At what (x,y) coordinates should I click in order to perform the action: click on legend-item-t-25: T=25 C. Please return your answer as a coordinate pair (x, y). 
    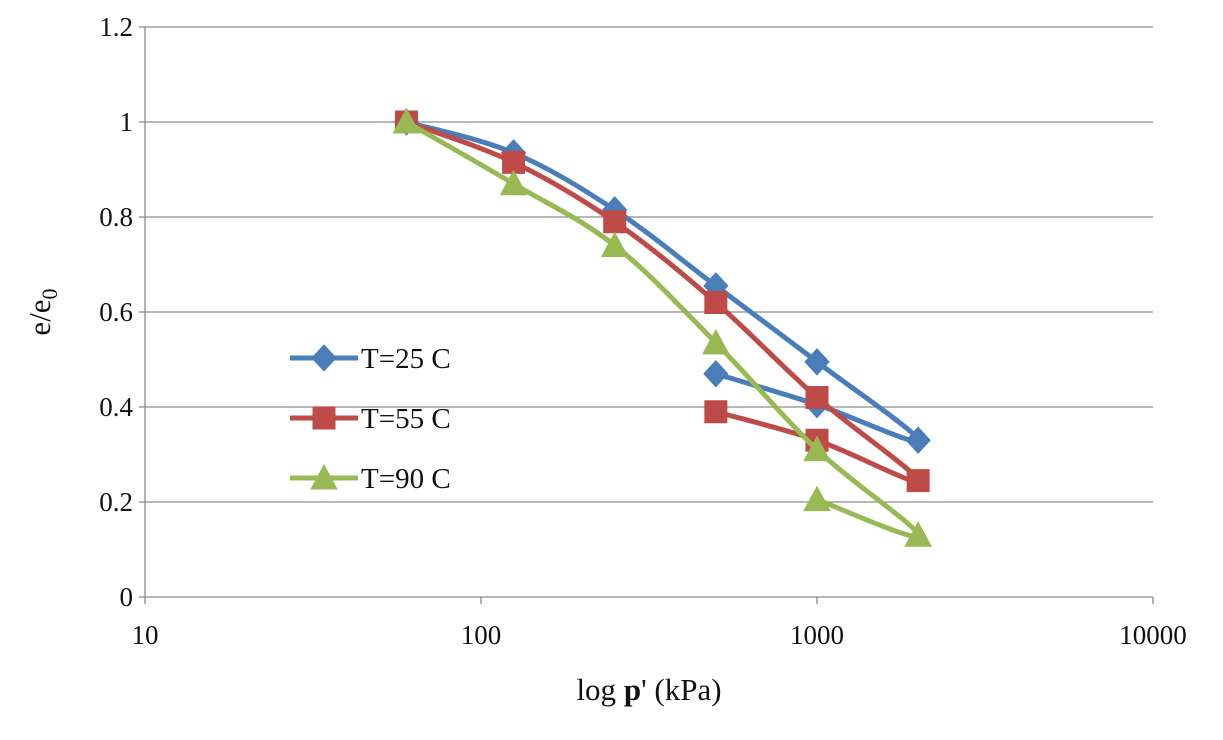
    Looking at the image, I should click on (370, 359).